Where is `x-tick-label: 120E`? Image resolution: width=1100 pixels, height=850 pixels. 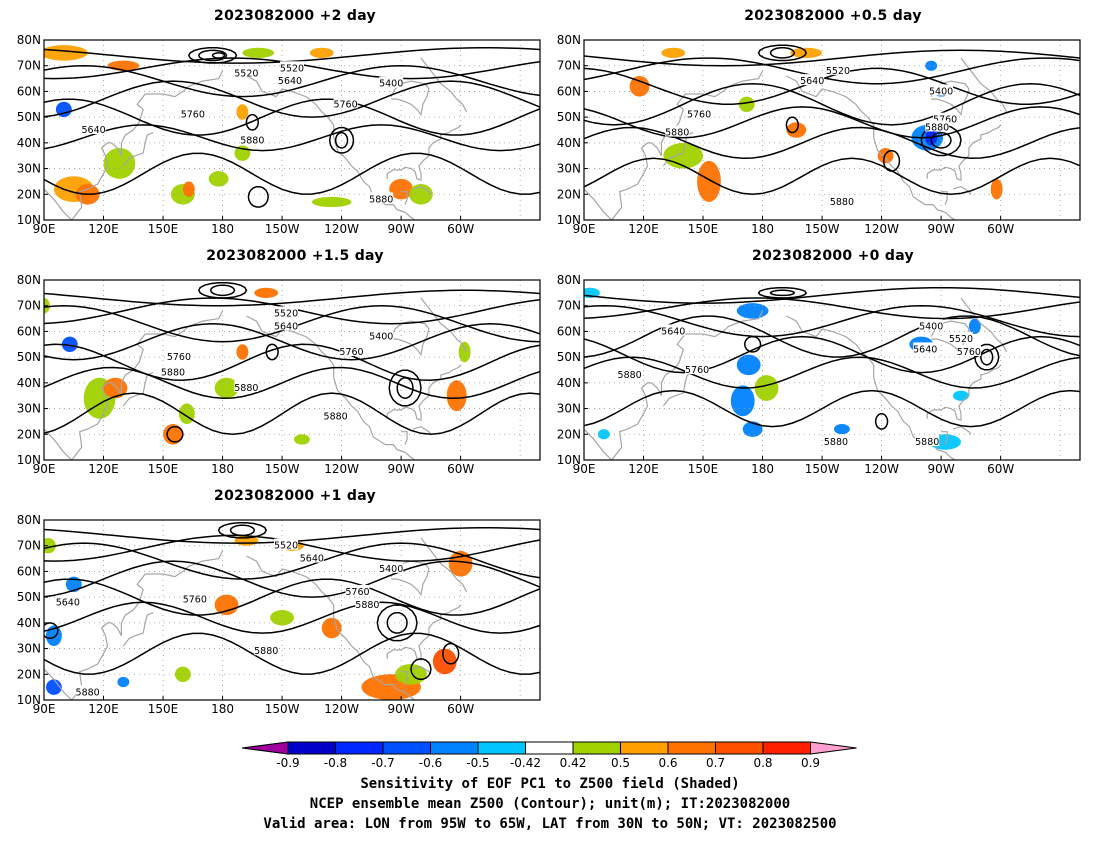 x-tick-label: 120E is located at coordinates (103, 709).